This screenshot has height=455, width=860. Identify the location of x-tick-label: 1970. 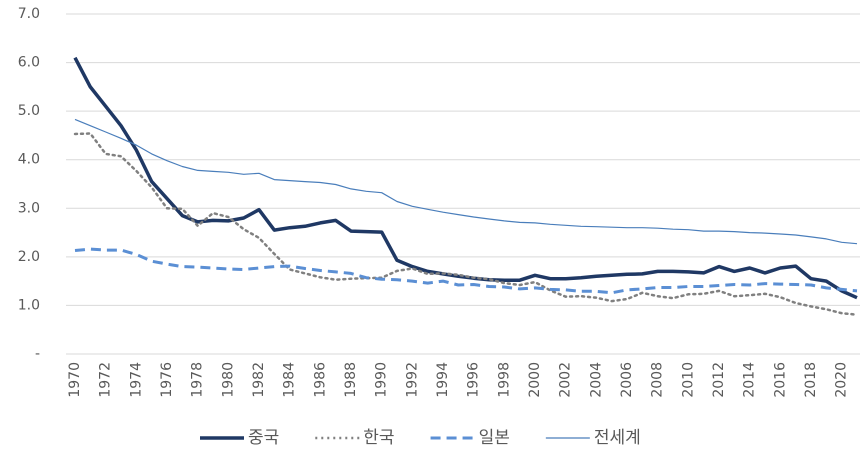
(75, 380).